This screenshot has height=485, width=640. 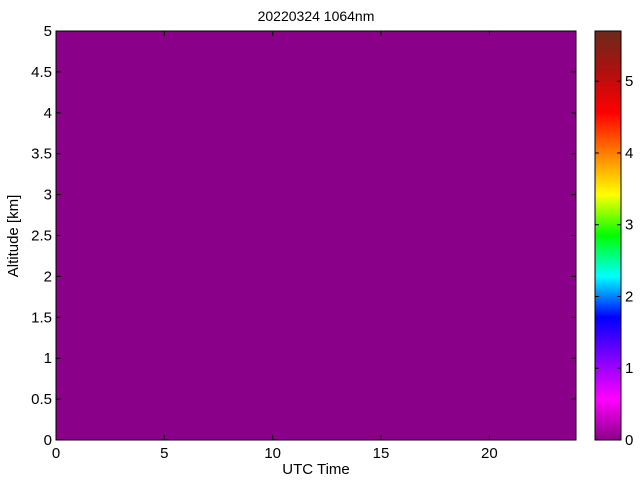 I want to click on colorbar-tick-label: 1, so click(x=629, y=368).